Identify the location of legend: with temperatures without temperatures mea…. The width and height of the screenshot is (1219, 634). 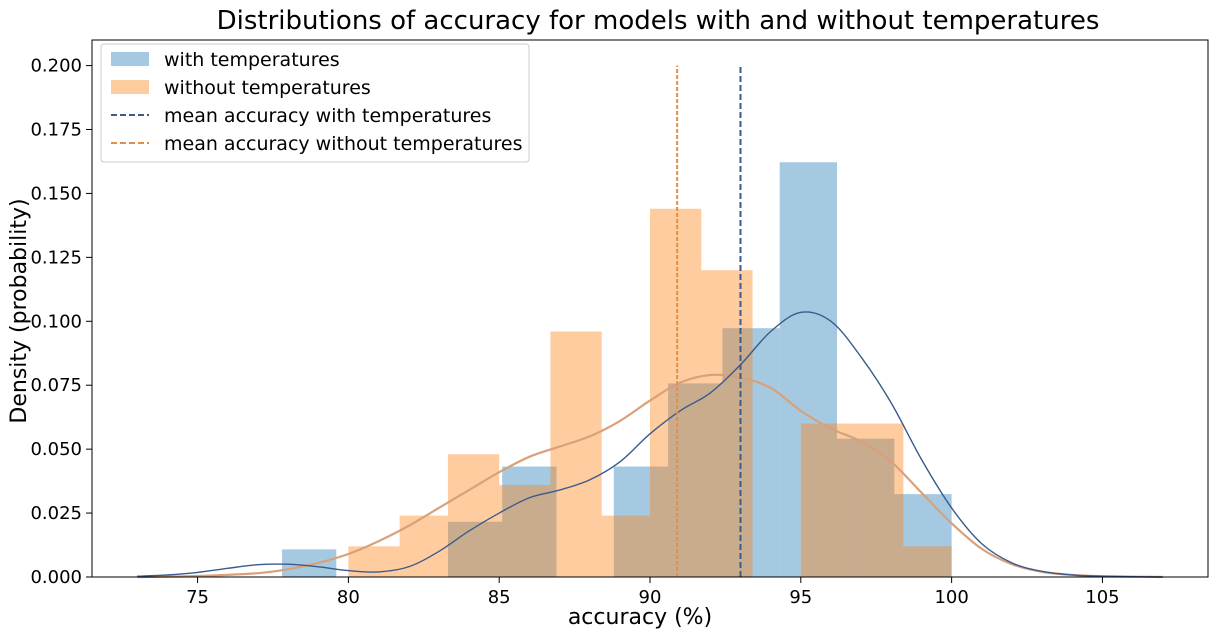
(315, 103).